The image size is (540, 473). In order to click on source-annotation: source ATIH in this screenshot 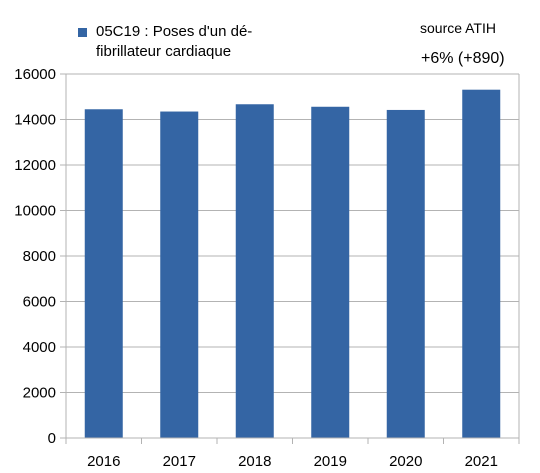, I will do `click(458, 28)`.